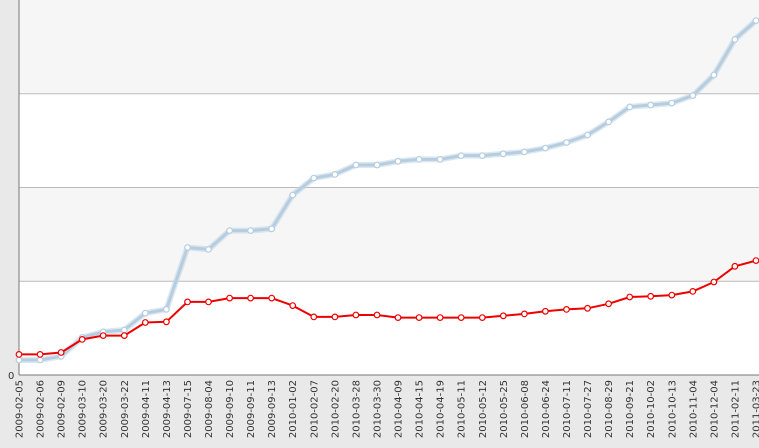  What do you see at coordinates (651, 409) in the screenshot?
I see `x-tick-label: 2010-10-02` at bounding box center [651, 409].